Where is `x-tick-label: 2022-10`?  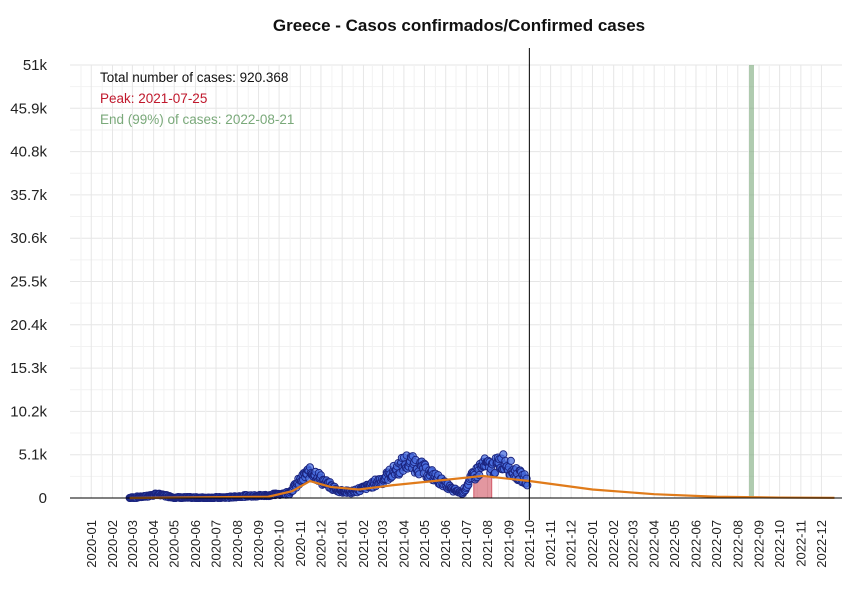 x-tick-label: 2022-10 is located at coordinates (779, 544).